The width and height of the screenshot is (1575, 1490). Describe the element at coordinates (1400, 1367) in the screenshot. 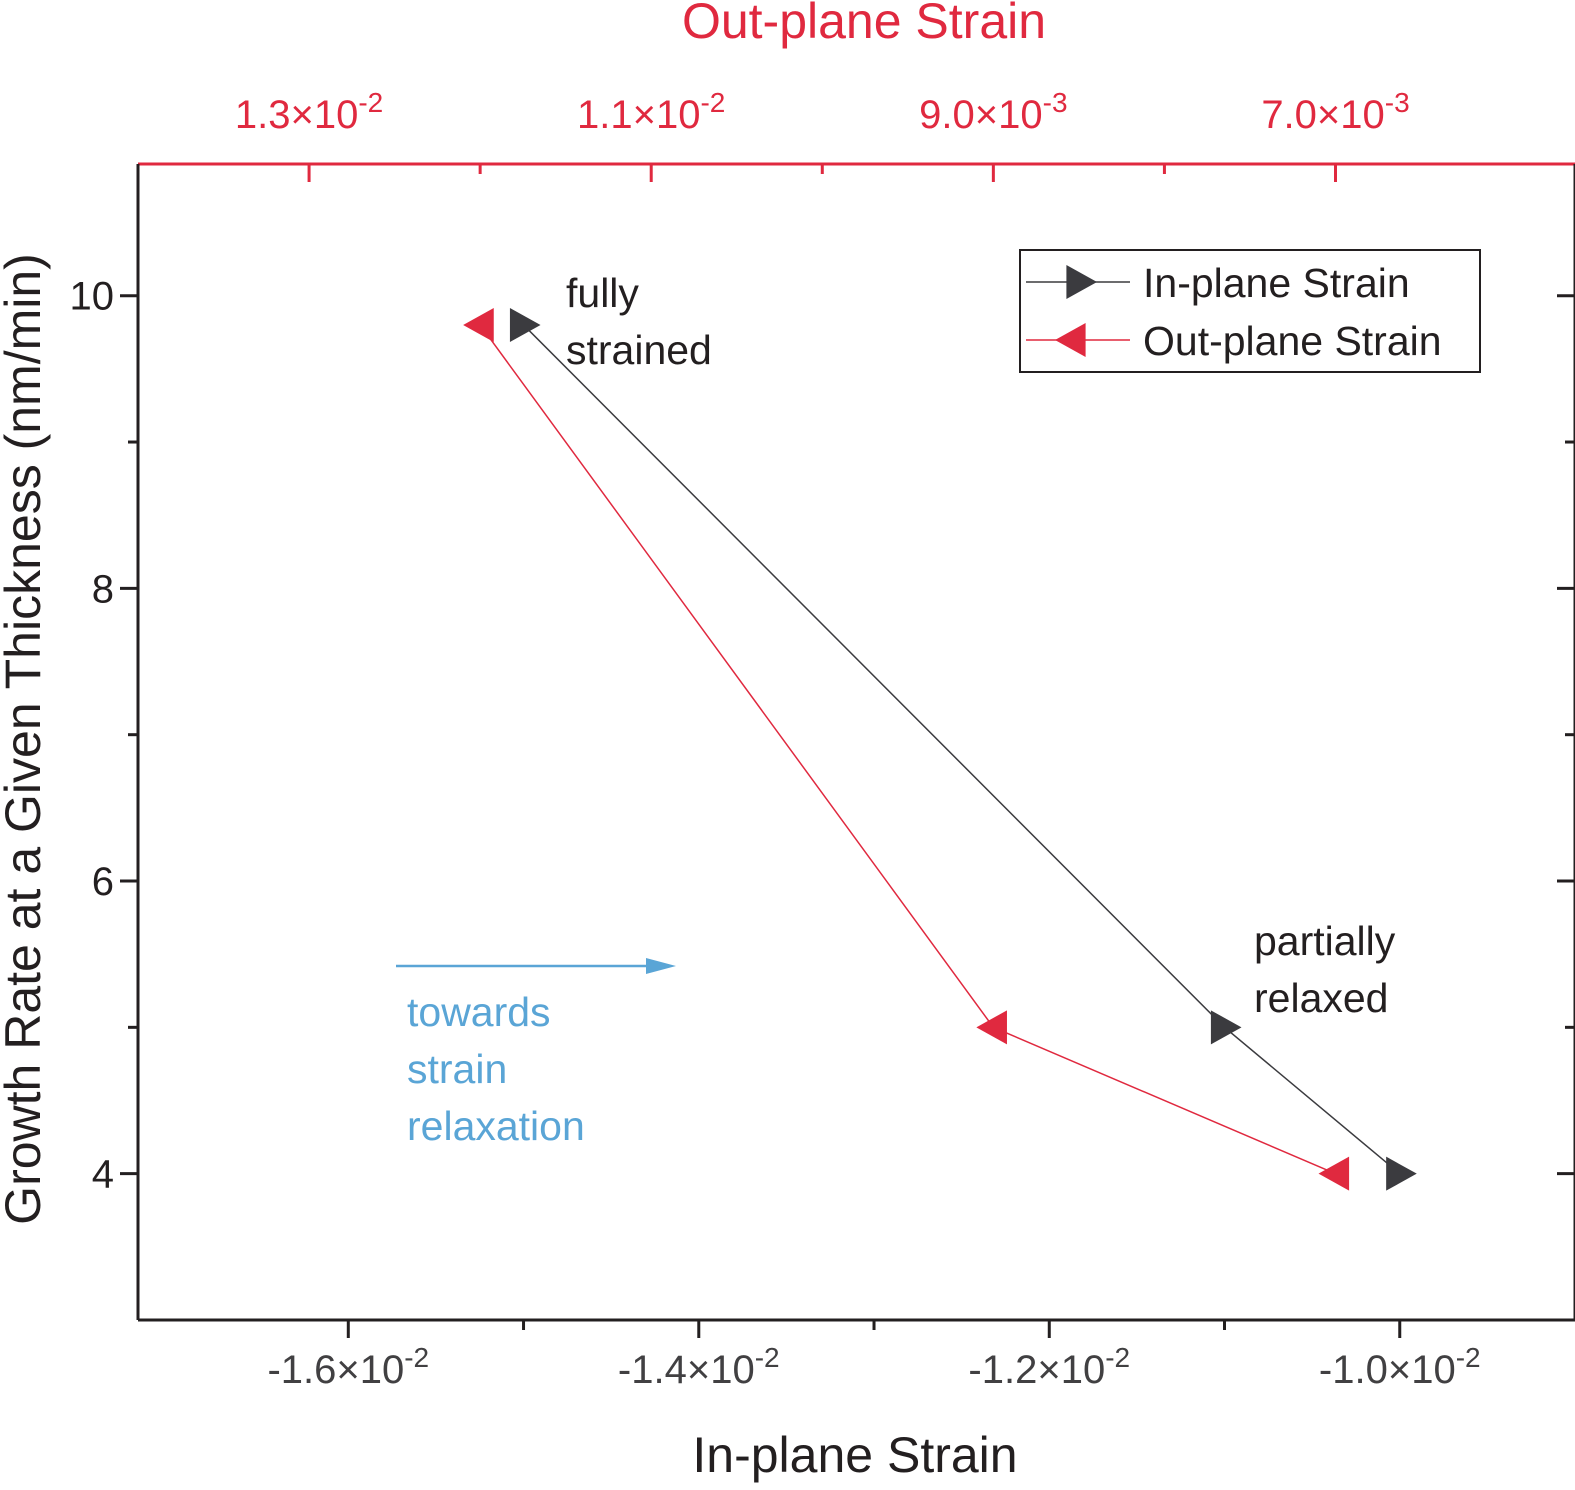

I see `bottom-tick-label: -1.0×10⁻²` at that location.